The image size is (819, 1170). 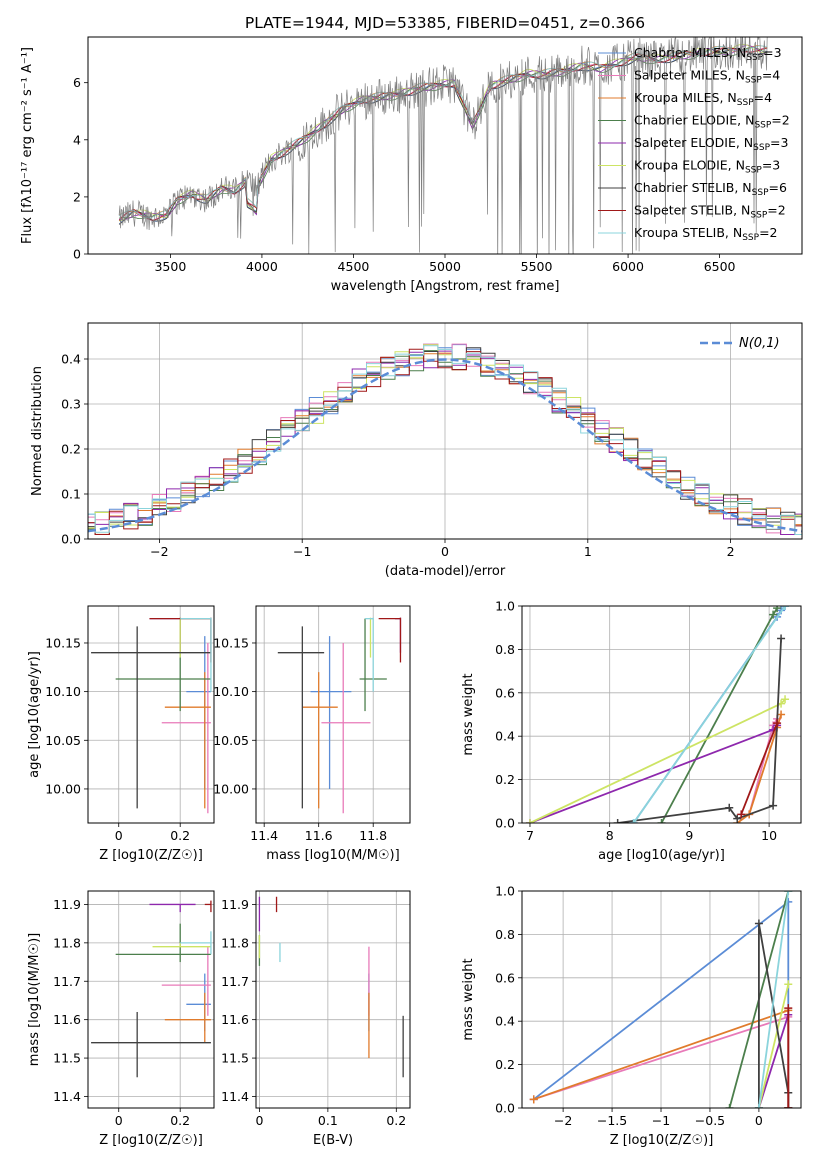 What do you see at coordinates (694, 120) in the screenshot?
I see `legend-entry-text: Chabrier ELODIE, N` at bounding box center [694, 120].